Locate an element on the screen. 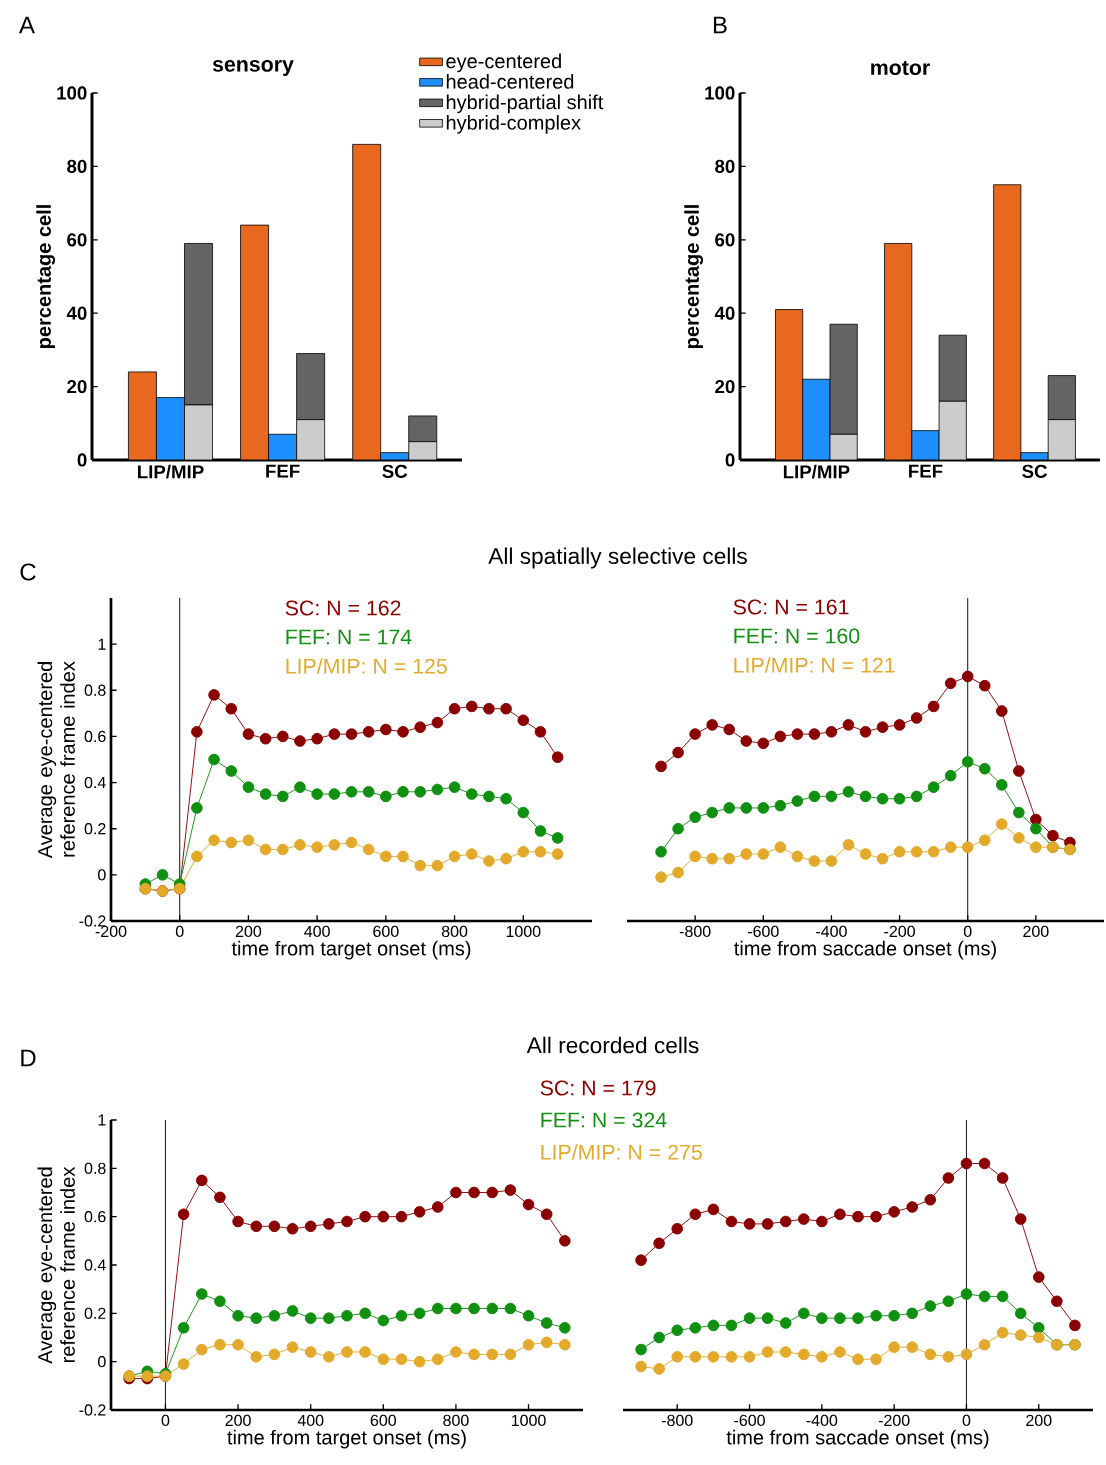  chart-title: All spatially selective cells is located at coordinates (617, 558).